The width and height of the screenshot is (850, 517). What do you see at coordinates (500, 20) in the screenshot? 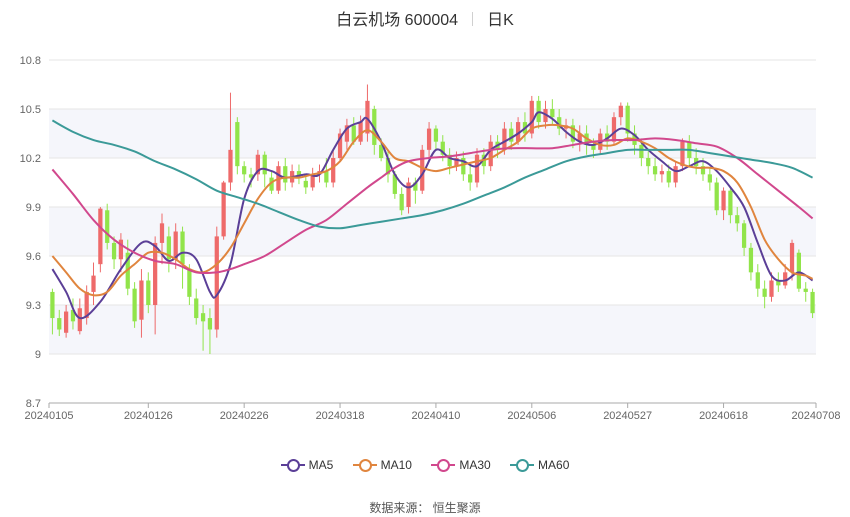
I see `period-label: 日K` at bounding box center [500, 20].